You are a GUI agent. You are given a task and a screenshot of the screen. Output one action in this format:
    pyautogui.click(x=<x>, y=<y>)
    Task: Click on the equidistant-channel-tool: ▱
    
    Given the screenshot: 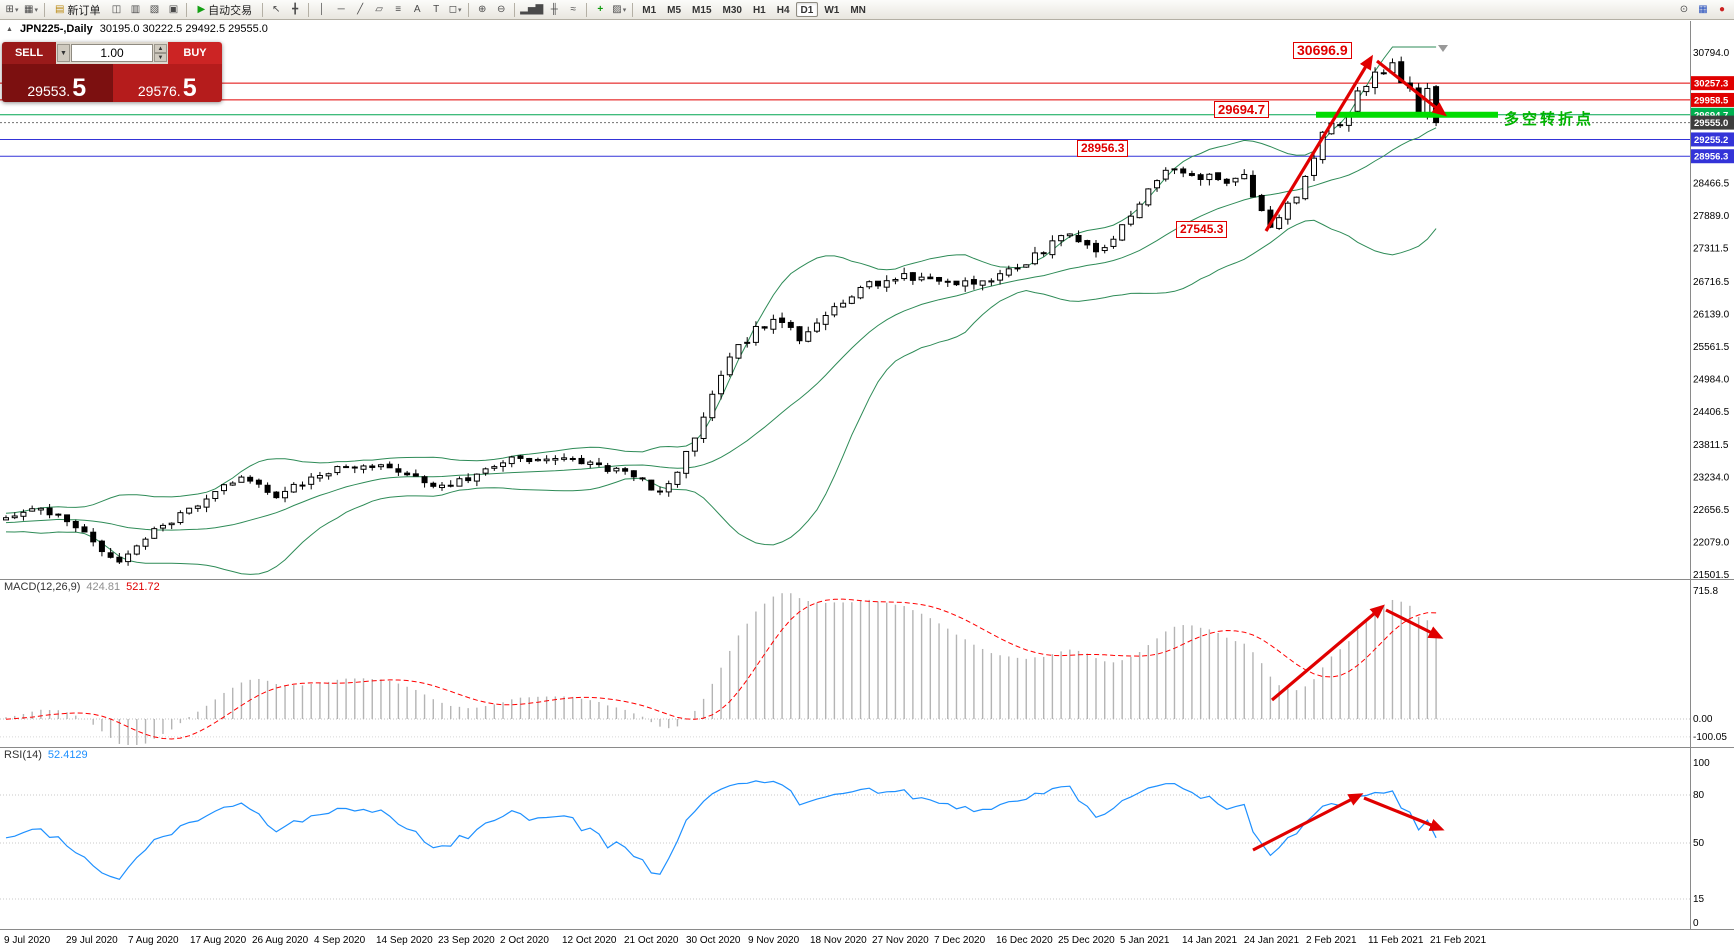 What is the action you would take?
    pyautogui.click(x=379, y=9)
    